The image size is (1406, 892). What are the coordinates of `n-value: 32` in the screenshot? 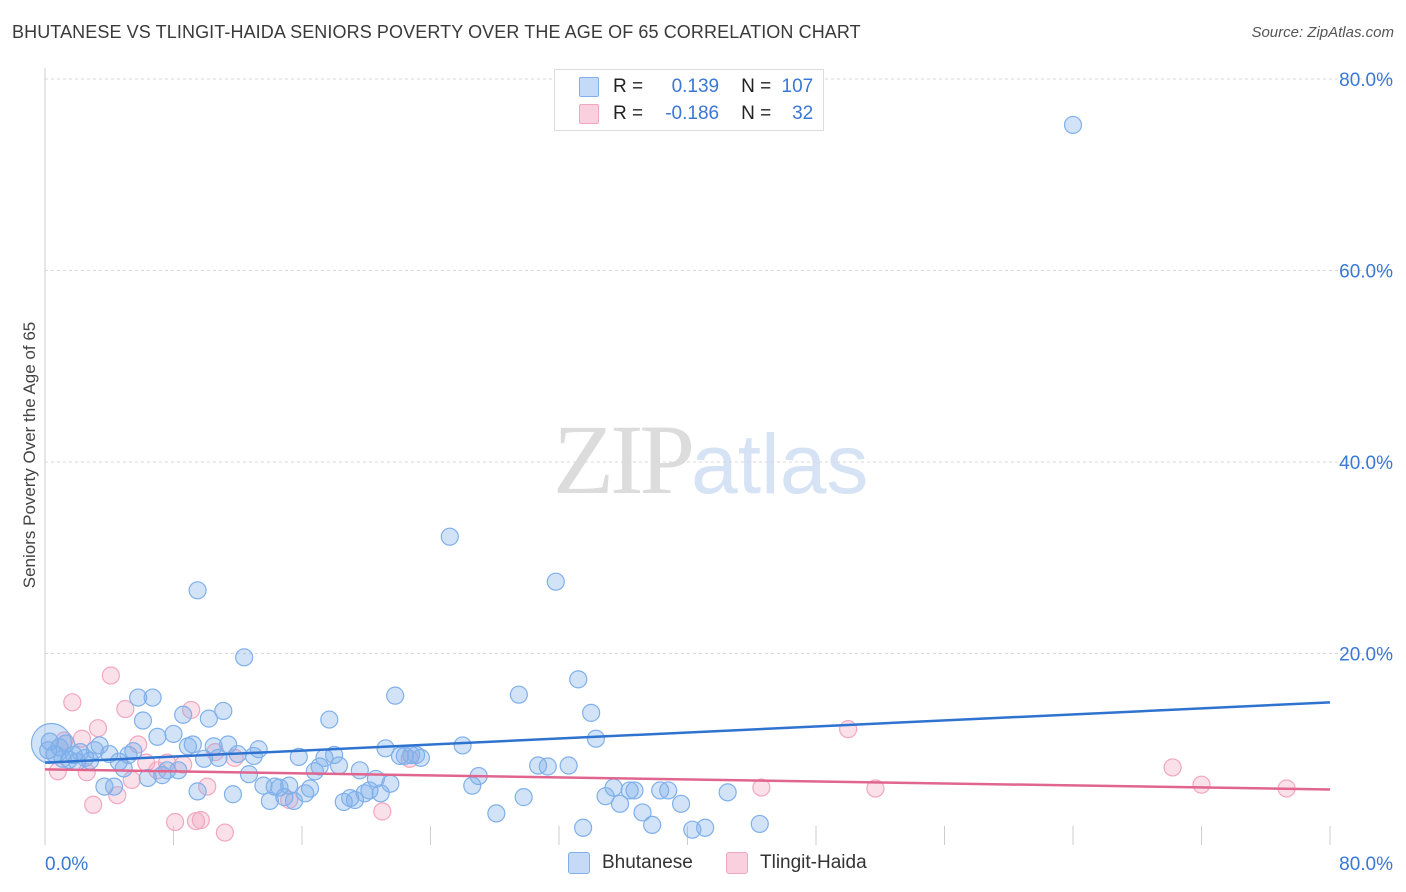 It's located at (803, 113).